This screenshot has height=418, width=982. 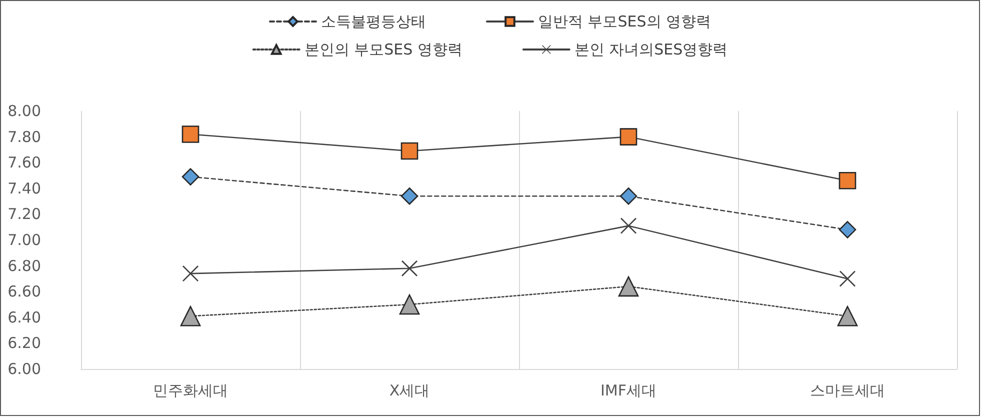 I want to click on y-tick-label: 6.40, so click(x=24, y=317).